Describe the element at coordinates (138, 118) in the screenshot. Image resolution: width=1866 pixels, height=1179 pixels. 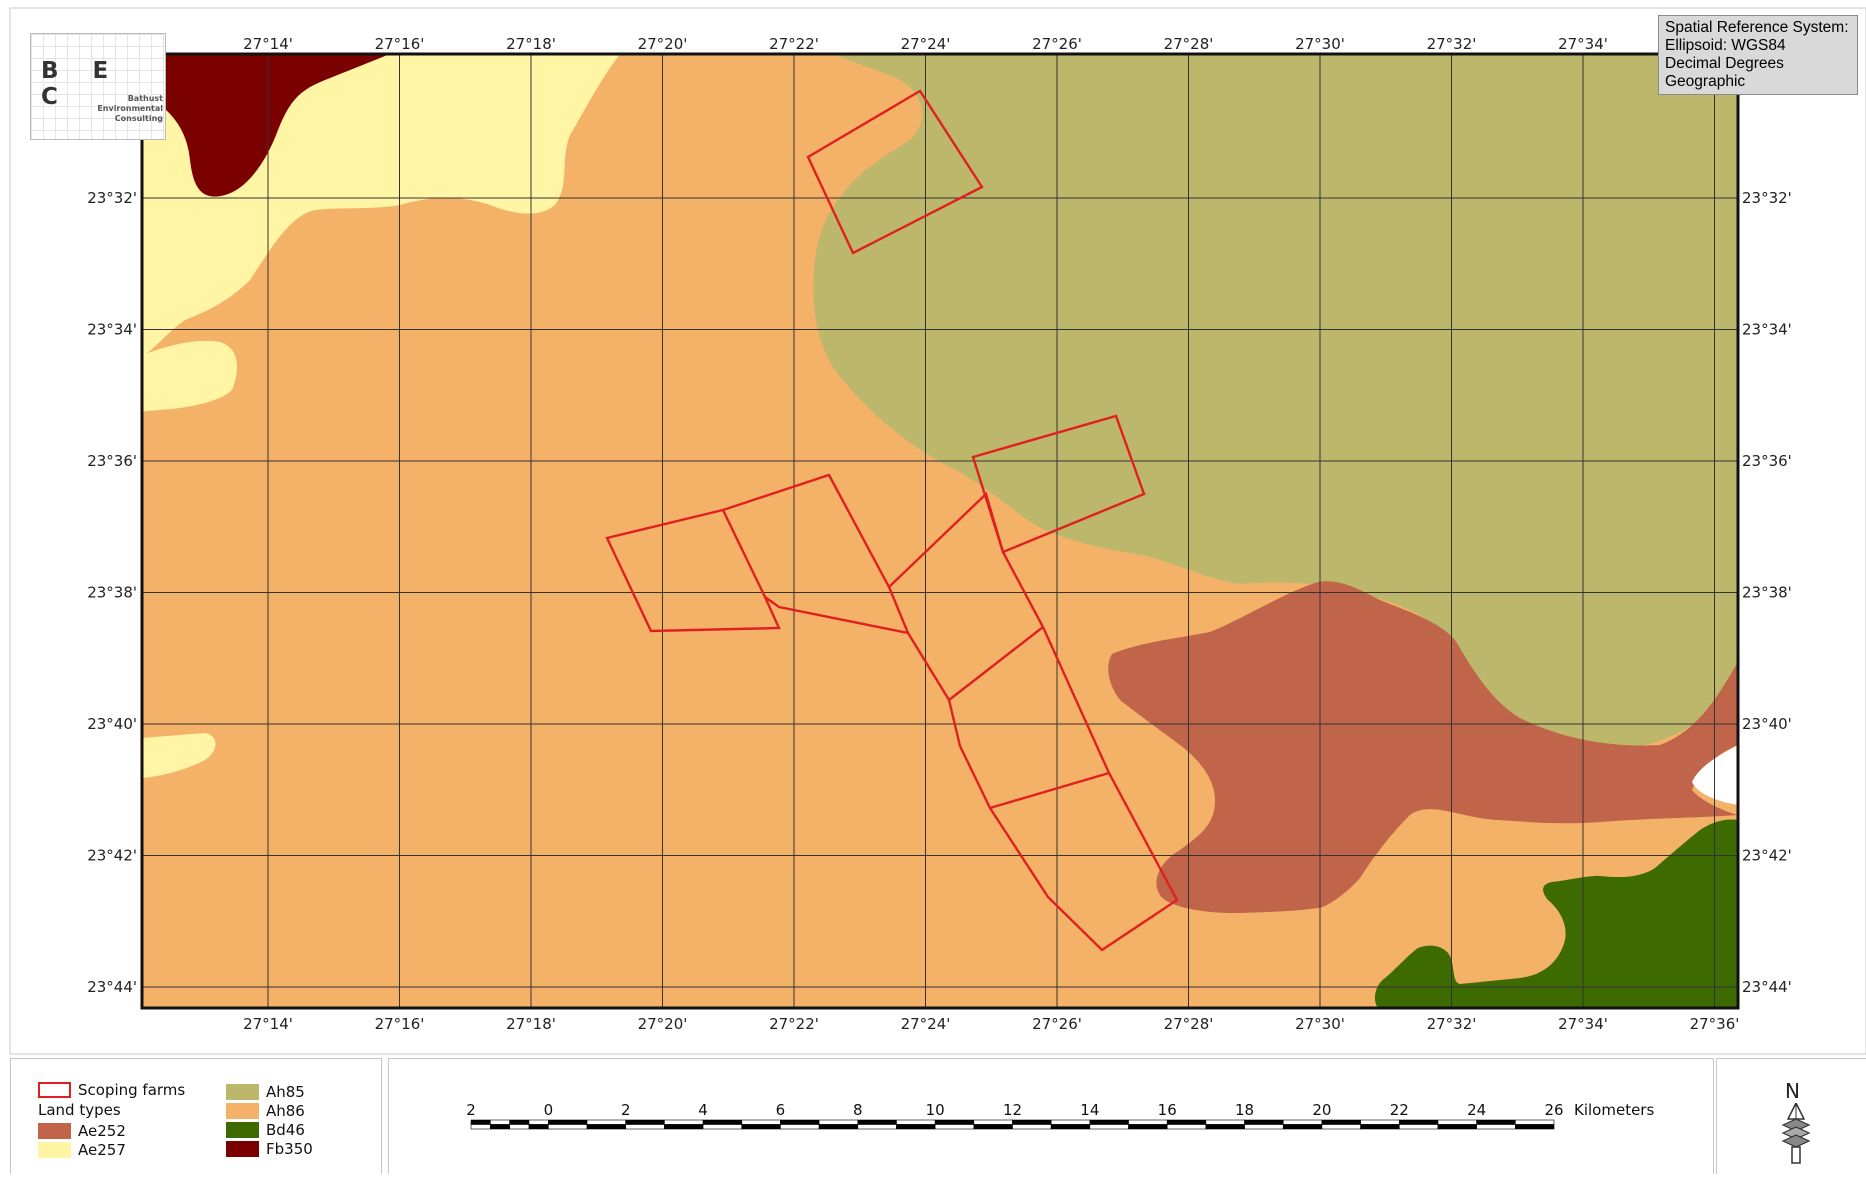
I see `logo-org-line3: Consulting` at that location.